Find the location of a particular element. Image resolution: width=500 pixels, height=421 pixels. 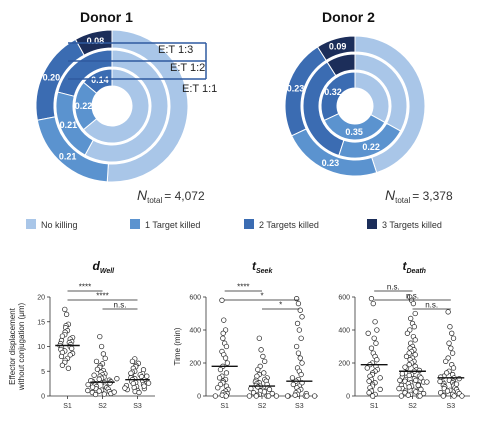

significance-label: **** is located at coordinates (243, 287).